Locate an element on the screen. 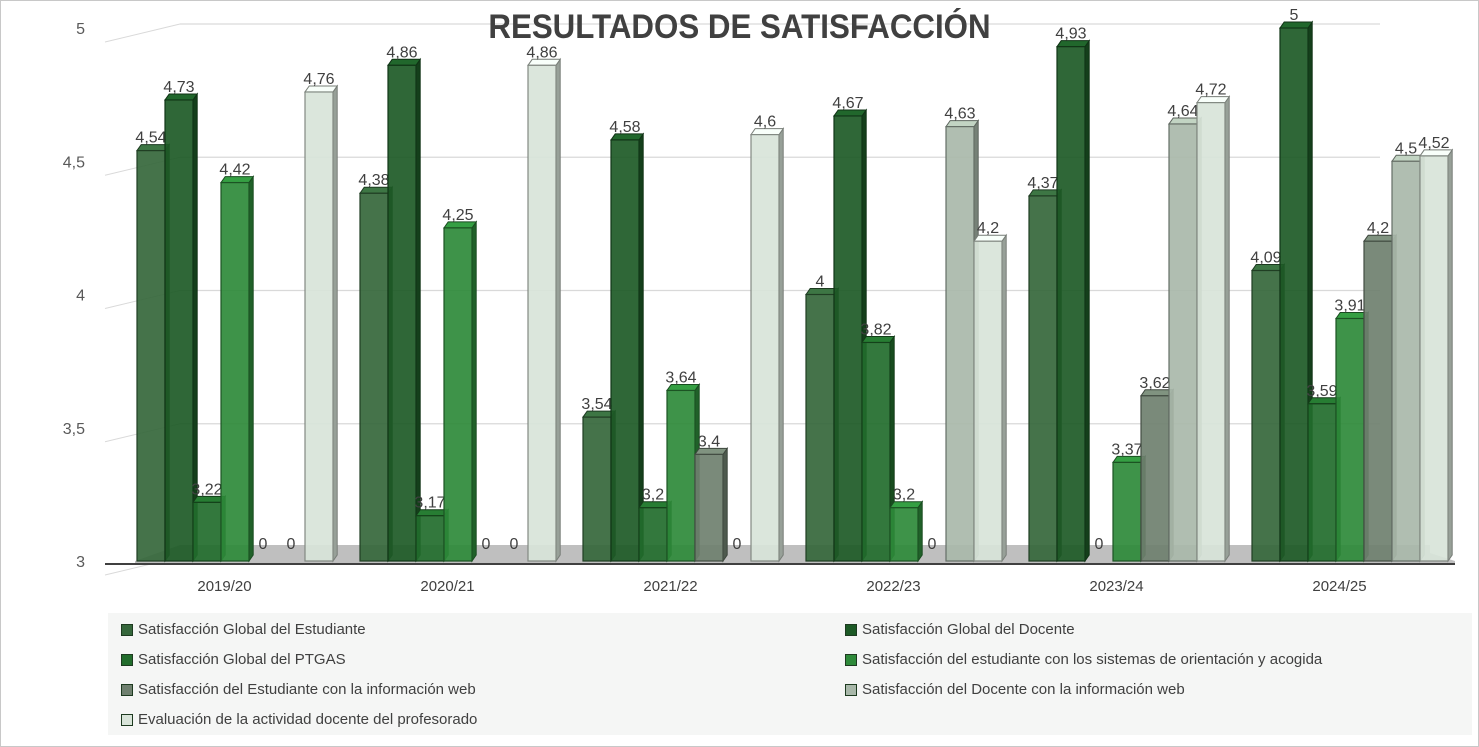  data-label: 3,54 is located at coordinates (596, 404).